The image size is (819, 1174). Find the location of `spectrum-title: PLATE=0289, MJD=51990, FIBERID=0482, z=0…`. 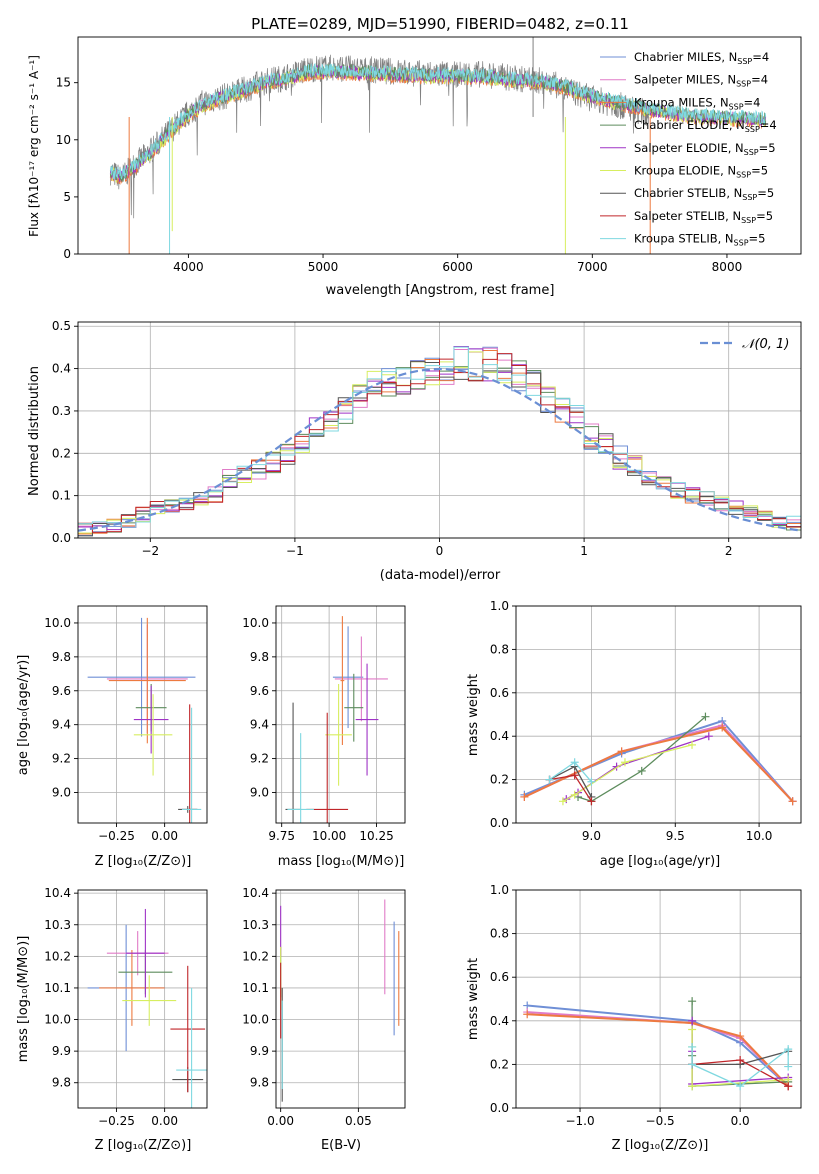

spectrum-title: PLATE=0289, MJD=51990, FIBERID=0482, z=0… is located at coordinates (440, 24).